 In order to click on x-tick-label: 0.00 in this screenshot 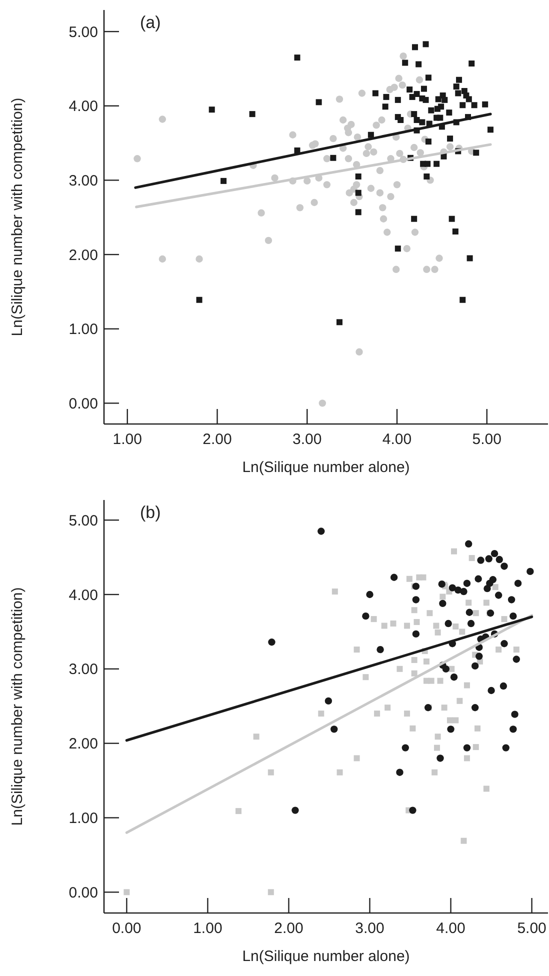, I will do `click(127, 928)`.